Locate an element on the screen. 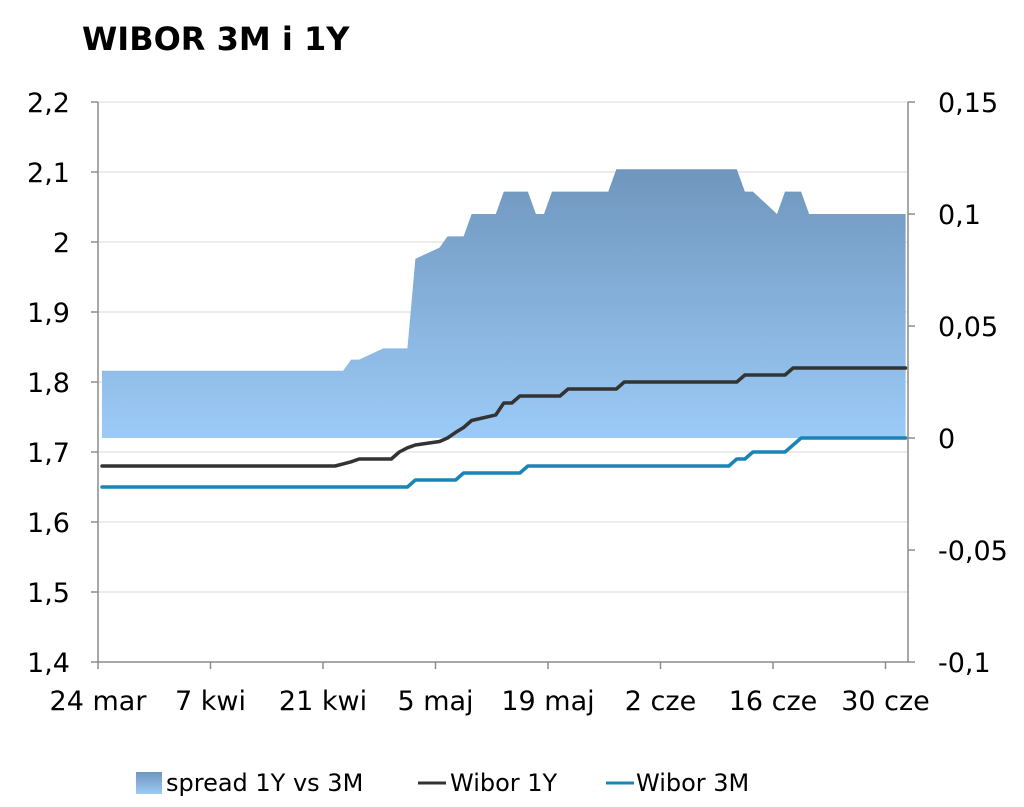  chart-title: WIBOR 3M i 1Y is located at coordinates (216, 39).